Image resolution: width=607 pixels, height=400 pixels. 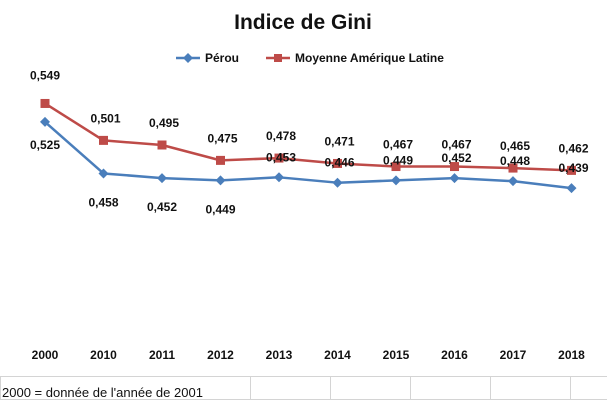 What do you see at coordinates (339, 141) in the screenshot?
I see `label-latam-5: 0,471` at bounding box center [339, 141].